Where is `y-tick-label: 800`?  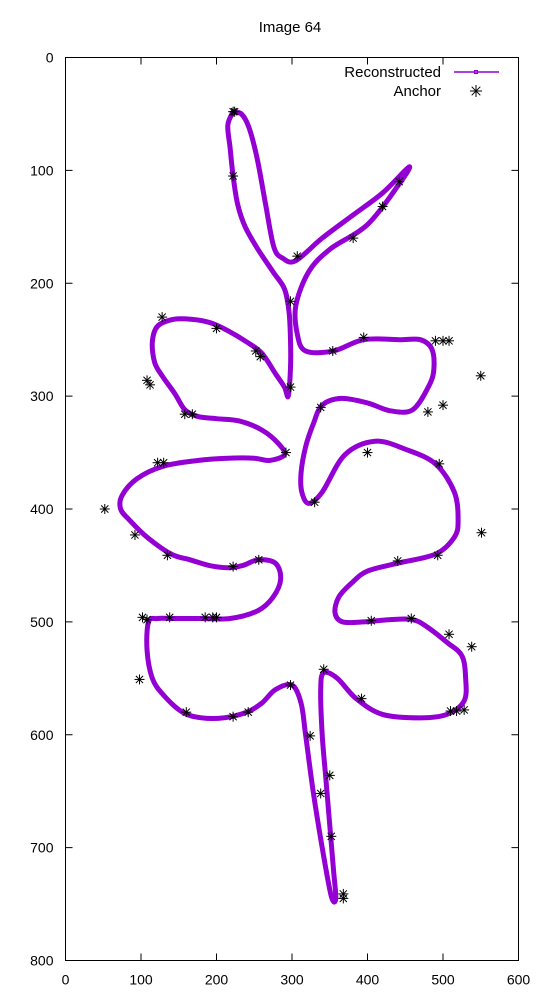
y-tick-label: 800 is located at coordinates (42, 961).